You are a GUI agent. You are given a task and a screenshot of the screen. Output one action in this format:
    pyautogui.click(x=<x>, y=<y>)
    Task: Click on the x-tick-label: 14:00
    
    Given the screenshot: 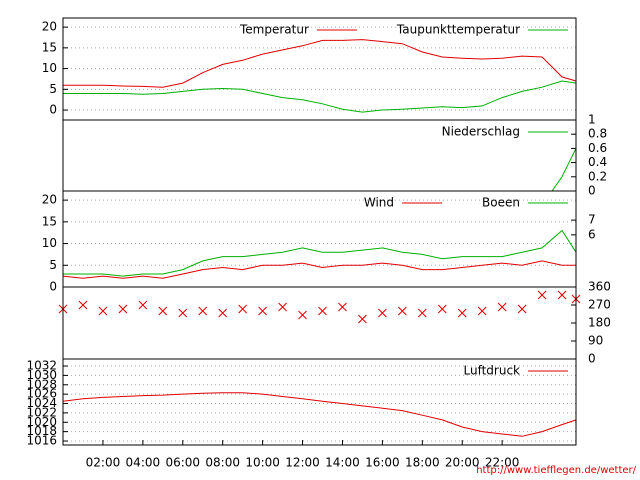 What is the action you would take?
    pyautogui.click(x=342, y=463)
    